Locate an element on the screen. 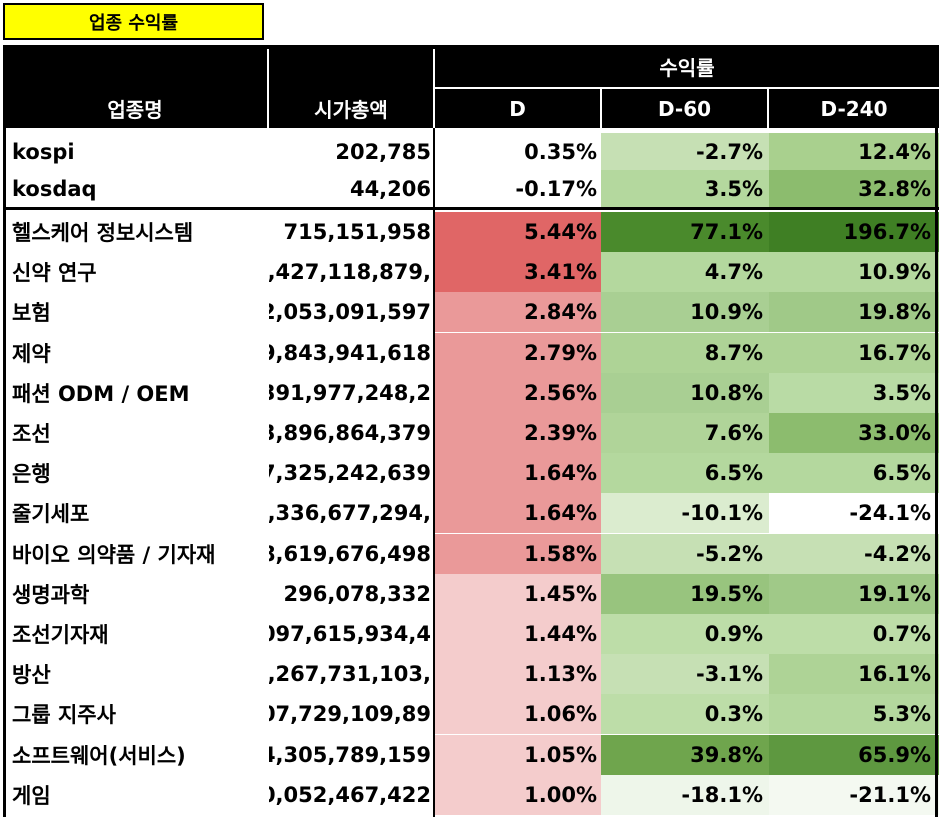 This screenshot has height=817, width=939. market-cap-cell: 715,151,958 is located at coordinates (357, 232).